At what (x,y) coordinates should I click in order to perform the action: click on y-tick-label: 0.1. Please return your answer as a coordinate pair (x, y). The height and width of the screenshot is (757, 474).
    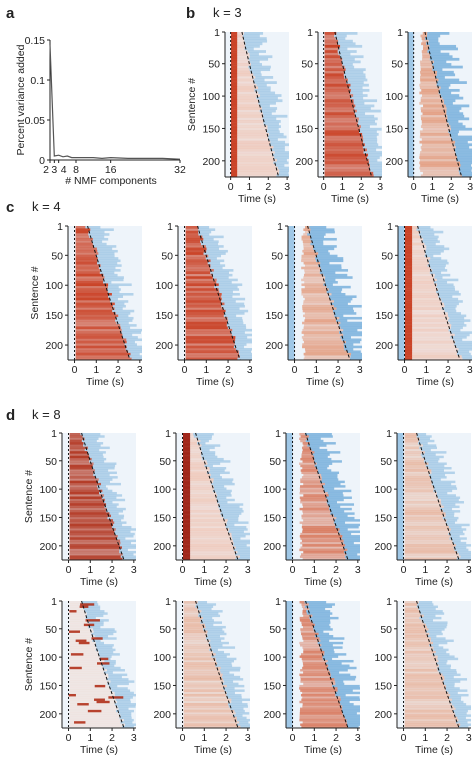
    Looking at the image, I should click on (37, 81).